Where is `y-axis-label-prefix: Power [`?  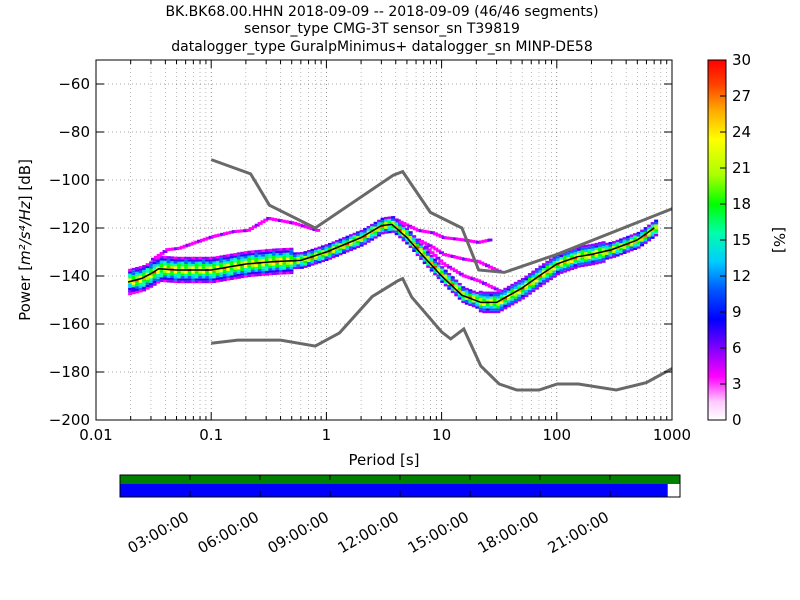
y-axis-label-prefix: Power [ is located at coordinates (25, 293).